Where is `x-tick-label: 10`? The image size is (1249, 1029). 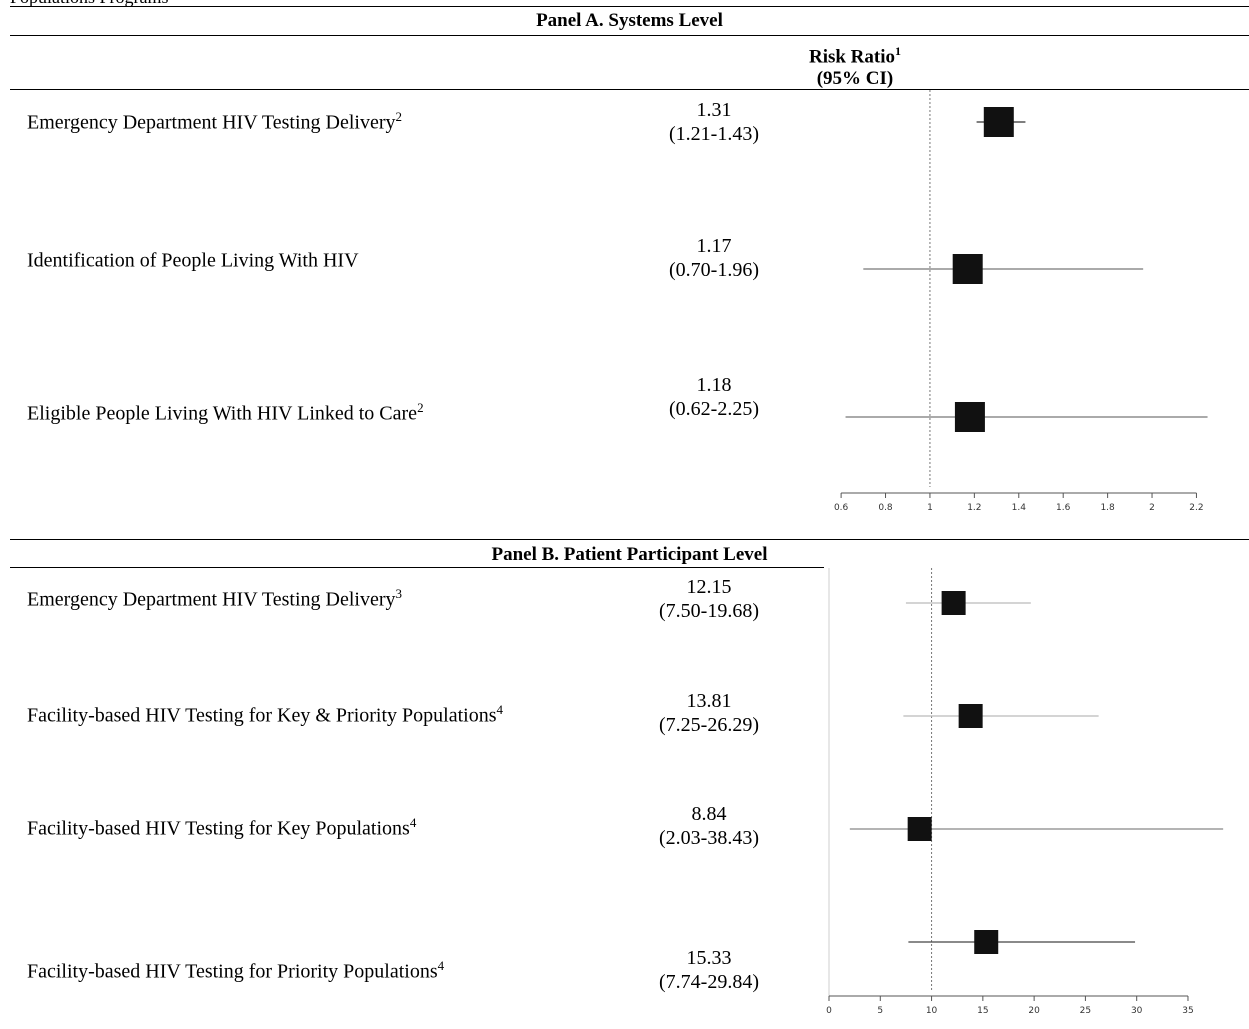 x-tick-label: 10 is located at coordinates (932, 1011).